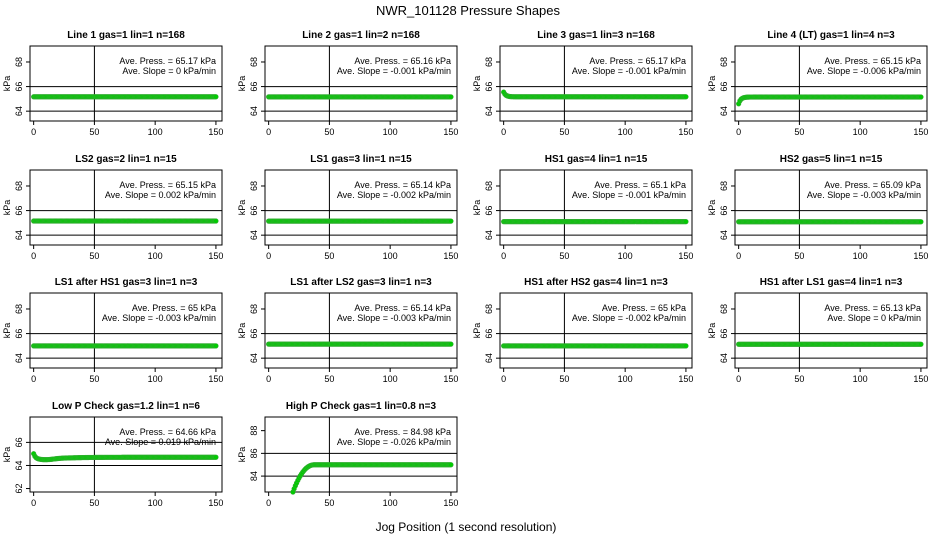 Image resolution: width=936 pixels, height=540 pixels. Describe the element at coordinates (167, 185) in the screenshot. I see `ave-press-annotation: Ave. Press. = 65.15 kPa` at that location.